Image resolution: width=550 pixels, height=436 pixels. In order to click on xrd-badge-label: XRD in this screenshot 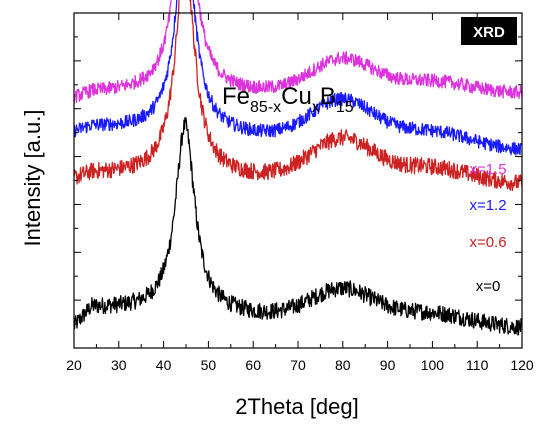, I will do `click(489, 32)`.